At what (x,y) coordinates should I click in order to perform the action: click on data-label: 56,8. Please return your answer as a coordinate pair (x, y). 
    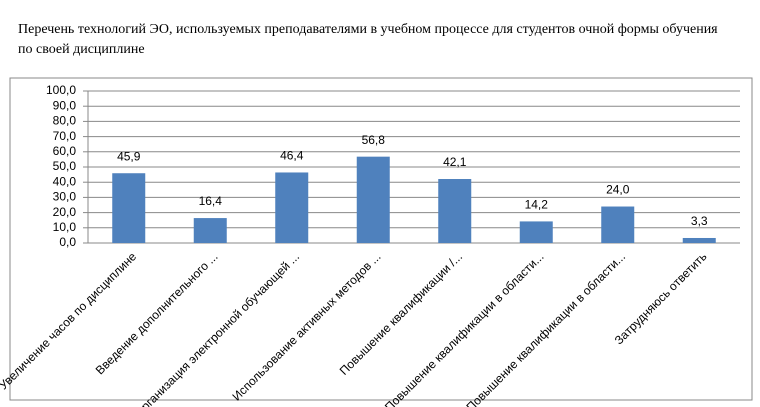
    Looking at the image, I should click on (374, 140).